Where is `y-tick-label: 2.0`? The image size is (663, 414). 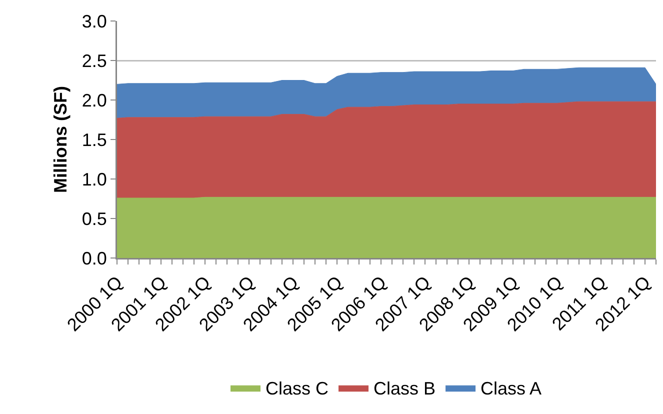 y-tick-label: 2.0 is located at coordinates (94, 100).